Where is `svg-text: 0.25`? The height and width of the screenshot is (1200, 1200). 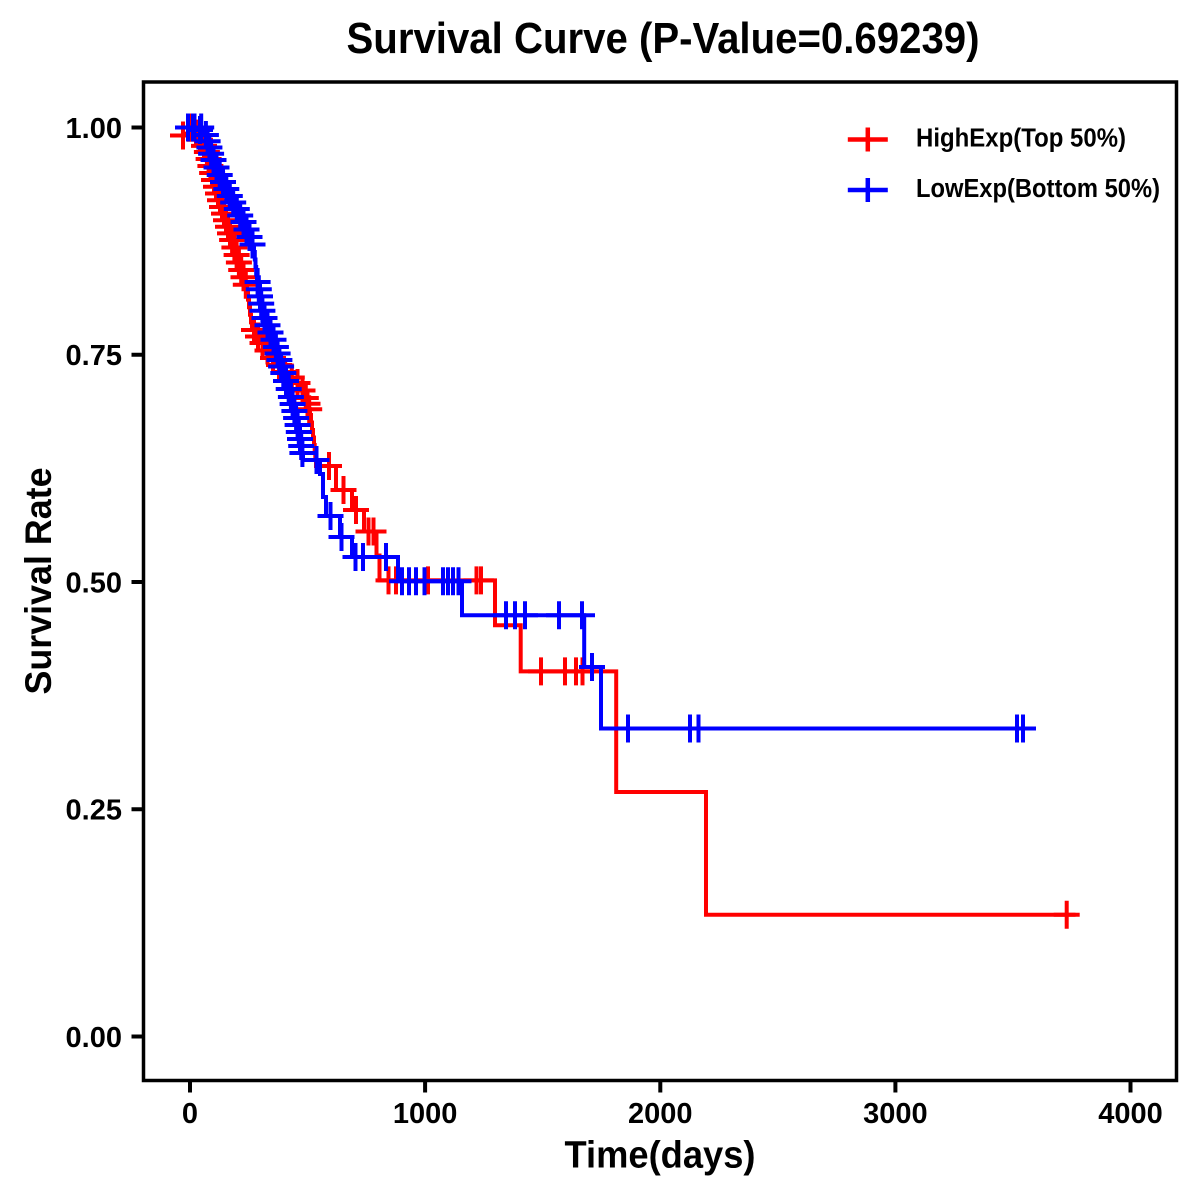
svg-text: 0.25 is located at coordinates (94, 811).